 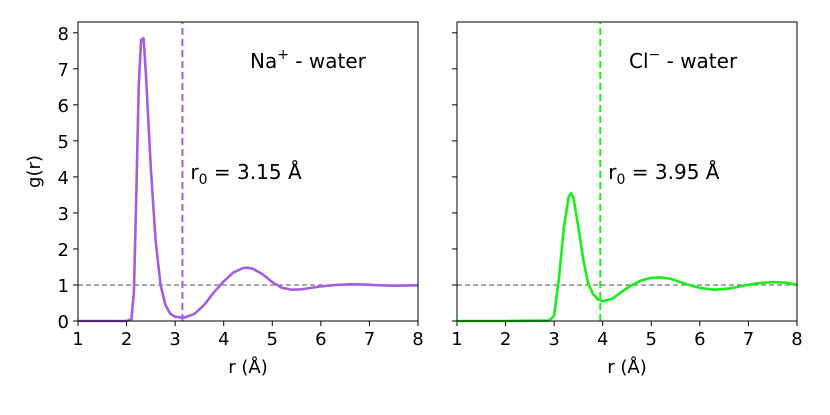 I want to click on rdf-line, so click(x=627, y=257).